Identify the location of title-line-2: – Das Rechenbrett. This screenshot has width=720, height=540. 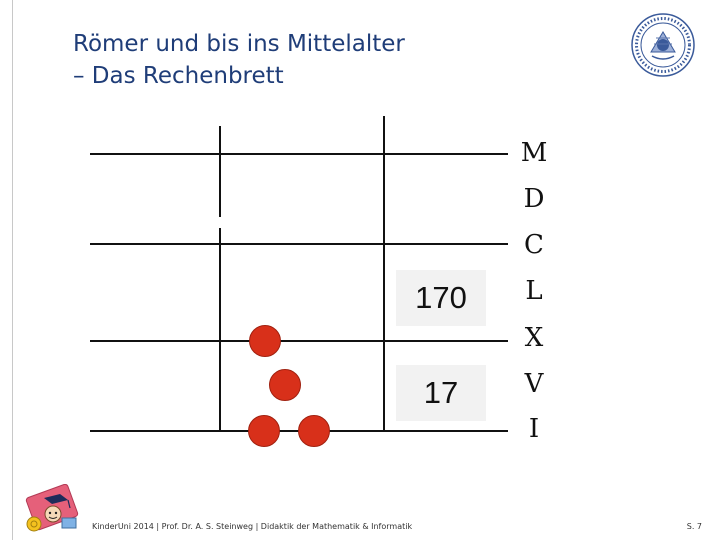
(178, 76).